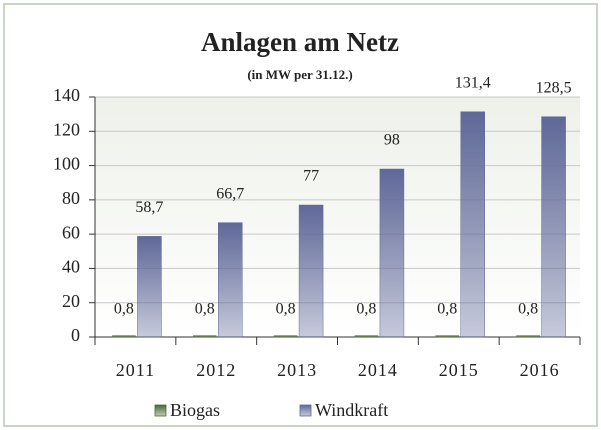 This screenshot has height=430, width=601. What do you see at coordinates (71, 198) in the screenshot?
I see `y-tick-label: 80` at bounding box center [71, 198].